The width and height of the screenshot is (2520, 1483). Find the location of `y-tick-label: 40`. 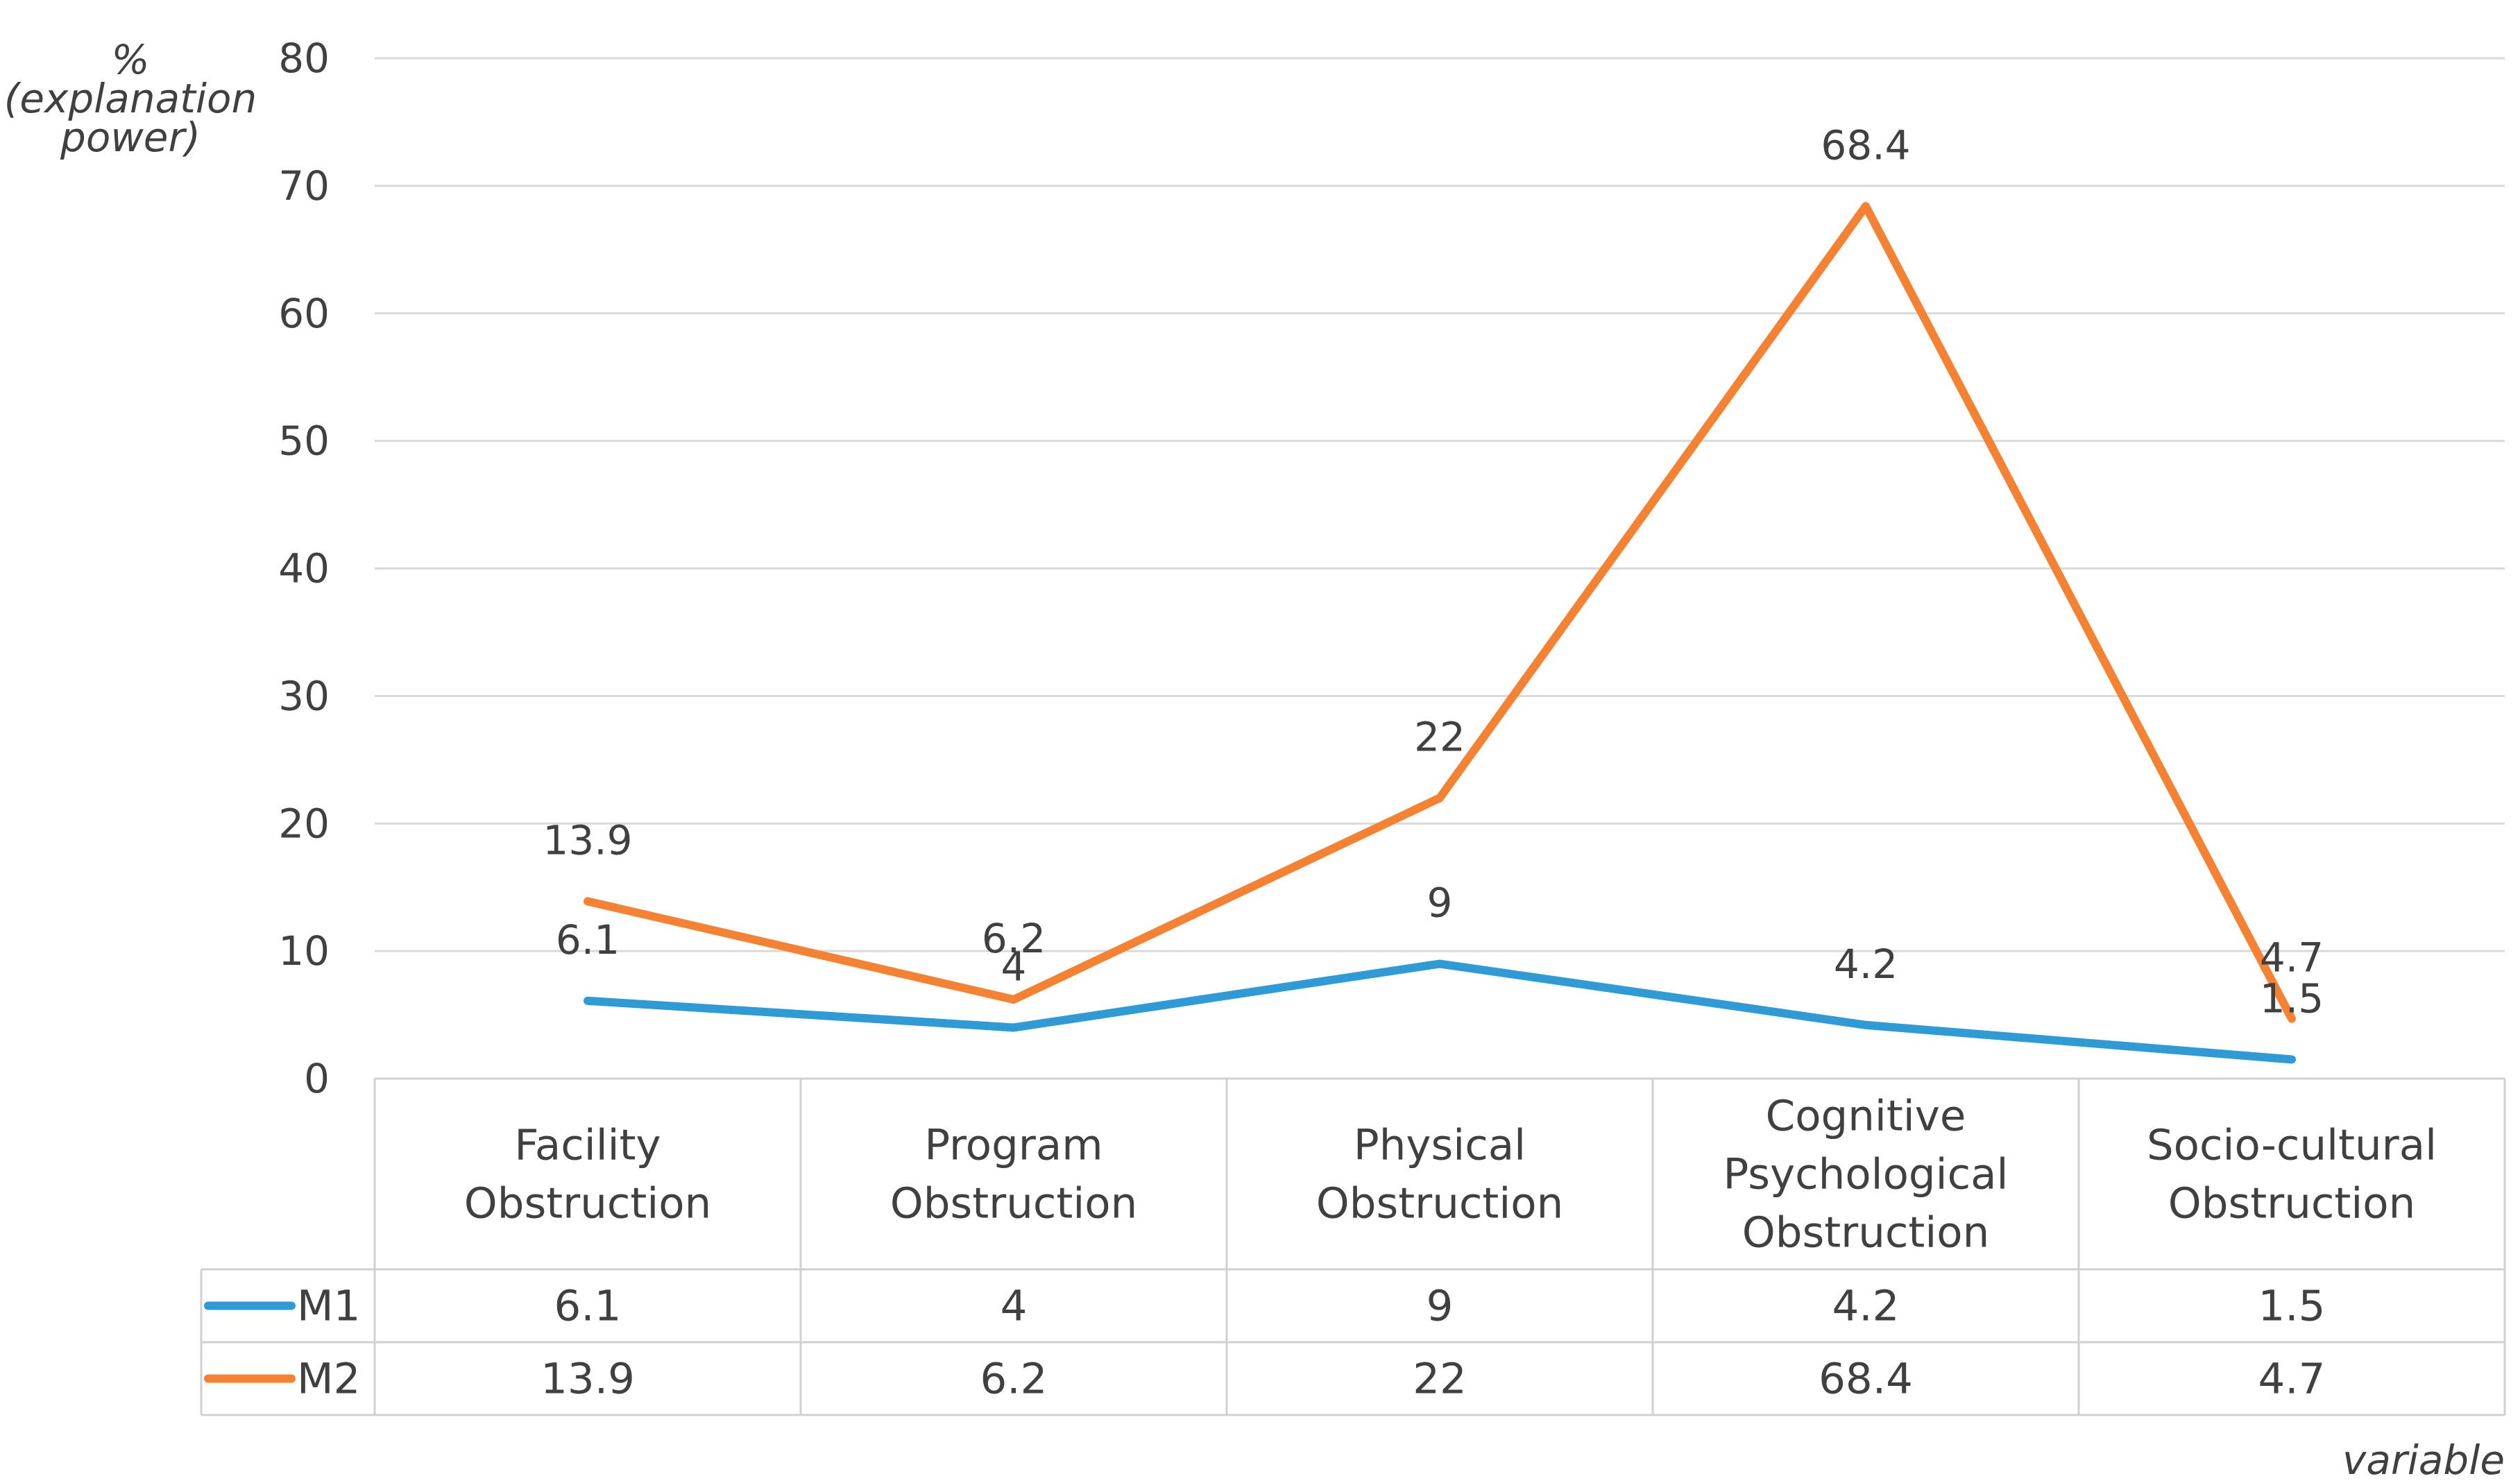

y-tick-label: 40 is located at coordinates (304, 568).